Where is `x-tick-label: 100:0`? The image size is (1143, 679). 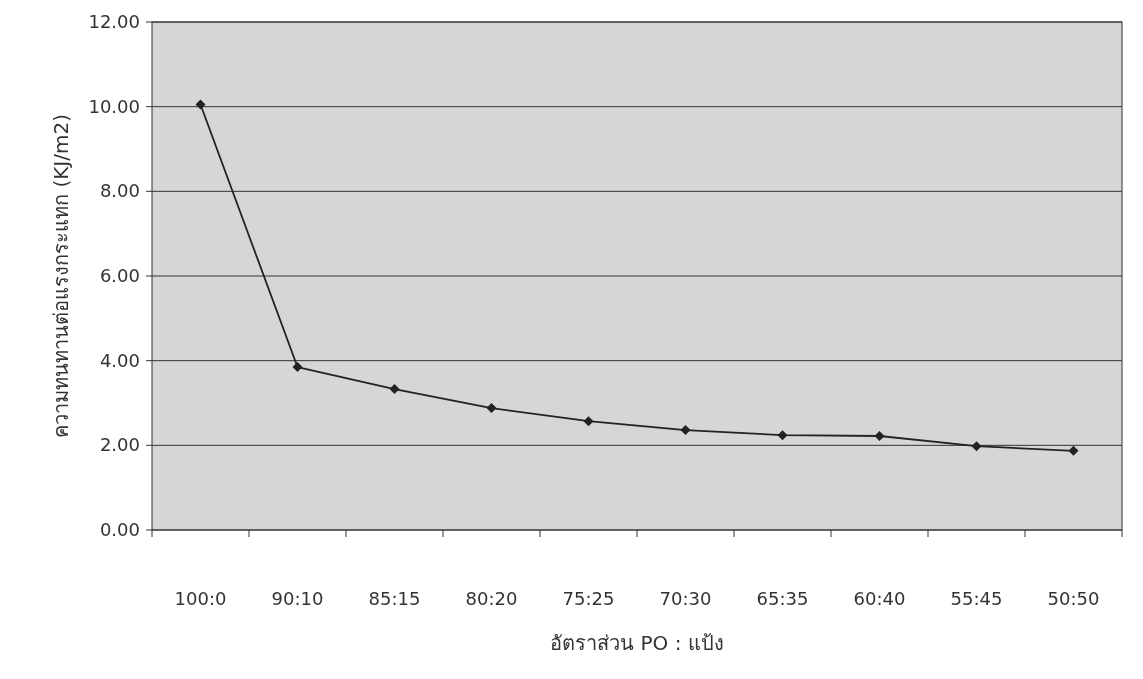 x-tick-label: 100:0 is located at coordinates (200, 598).